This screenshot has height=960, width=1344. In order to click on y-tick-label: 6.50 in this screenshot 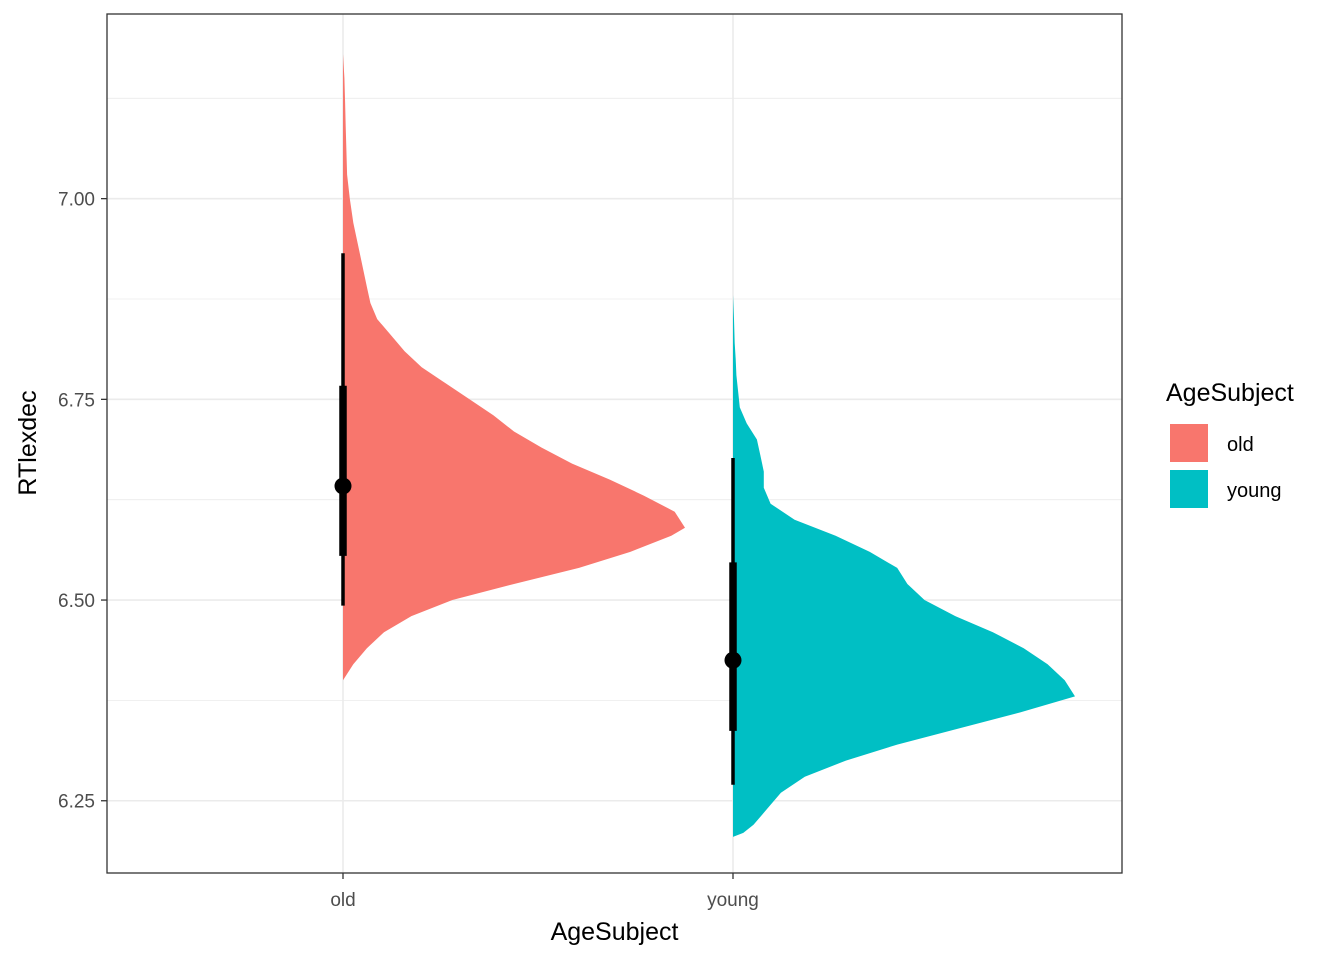, I will do `click(76, 601)`.